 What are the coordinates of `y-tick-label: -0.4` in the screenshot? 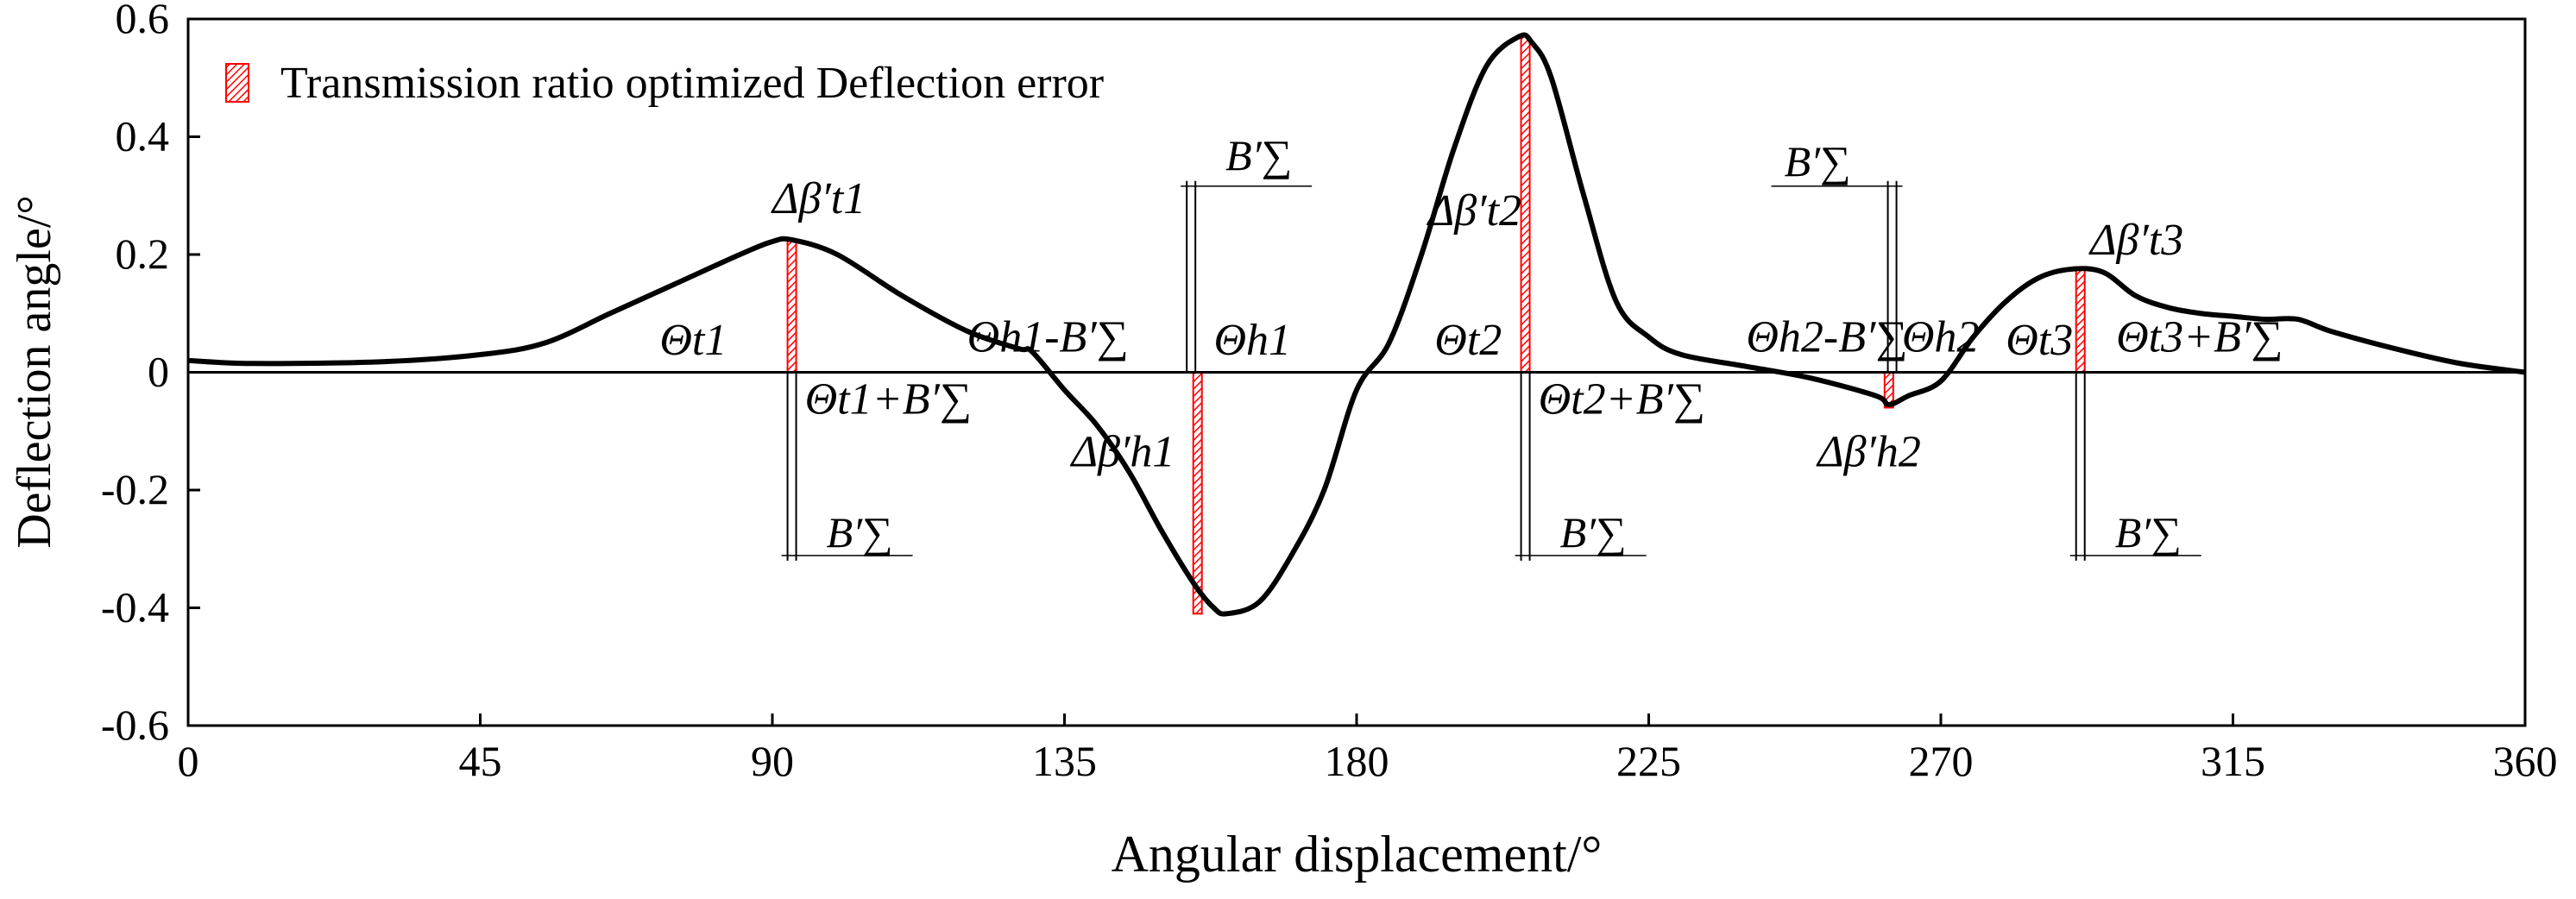 It's located at (135, 607).